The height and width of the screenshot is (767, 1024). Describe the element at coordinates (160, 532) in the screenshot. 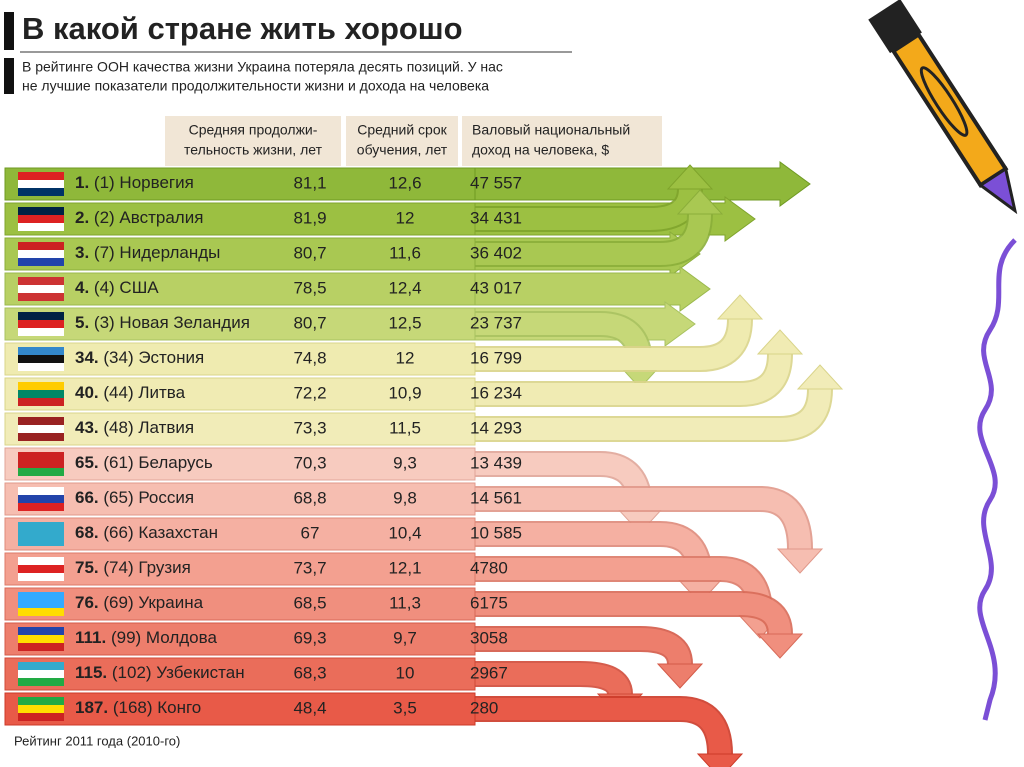

I see `country: (66) Казахстан` at that location.